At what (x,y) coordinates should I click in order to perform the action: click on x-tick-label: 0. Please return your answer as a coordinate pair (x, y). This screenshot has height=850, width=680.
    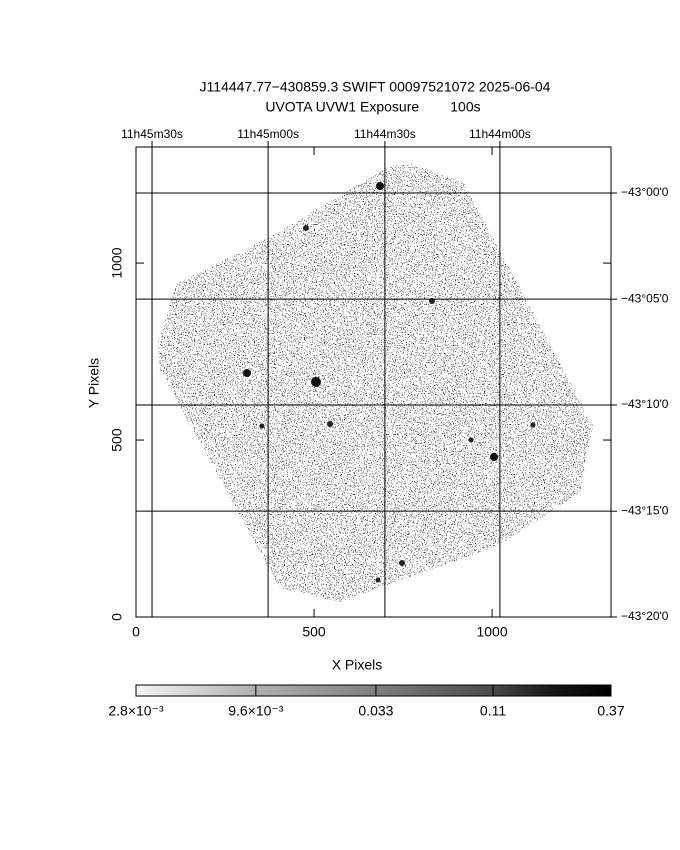
    Looking at the image, I should click on (136, 632).